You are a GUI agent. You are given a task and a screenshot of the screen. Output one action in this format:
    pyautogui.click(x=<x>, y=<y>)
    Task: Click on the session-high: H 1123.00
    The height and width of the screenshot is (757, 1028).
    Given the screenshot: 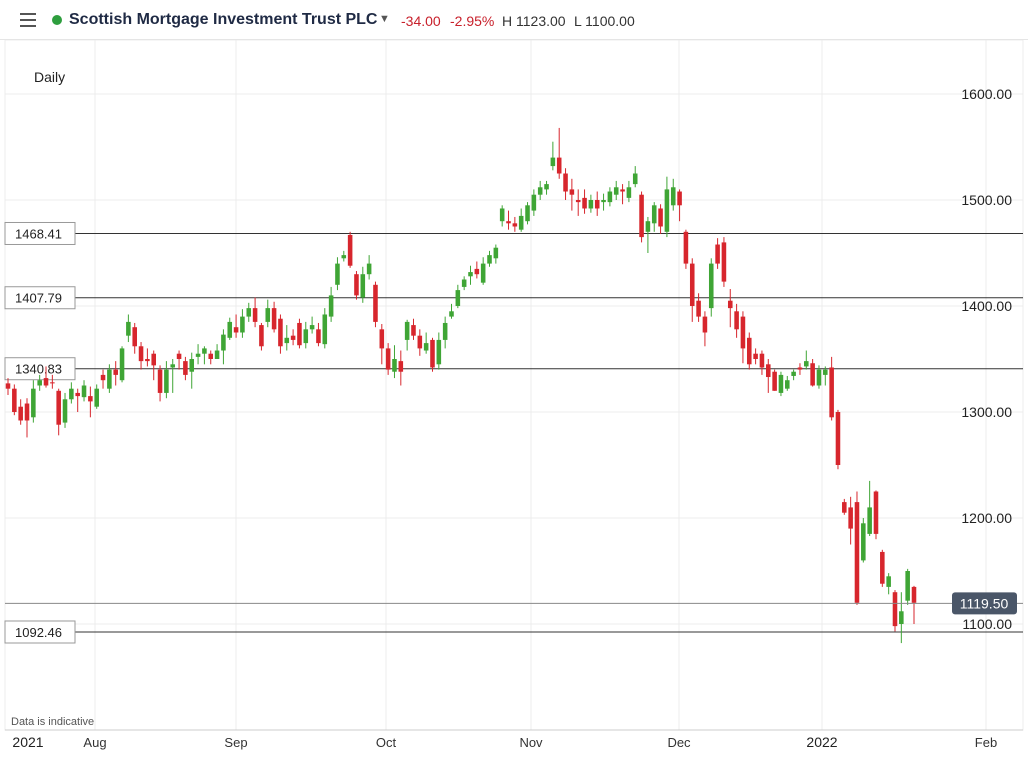 What is the action you would take?
    pyautogui.click(x=534, y=21)
    